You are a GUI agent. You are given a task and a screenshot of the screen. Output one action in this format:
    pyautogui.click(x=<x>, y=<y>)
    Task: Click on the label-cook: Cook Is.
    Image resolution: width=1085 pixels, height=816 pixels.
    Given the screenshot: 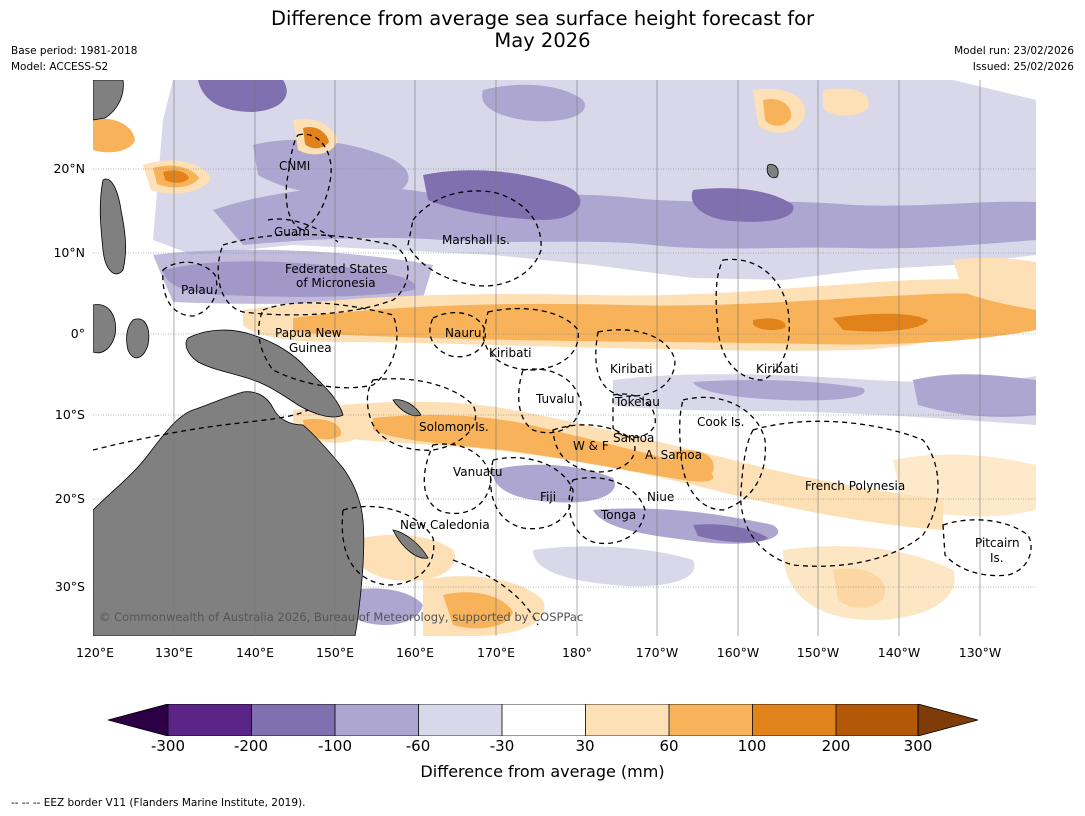 What is the action you would take?
    pyautogui.click(x=720, y=422)
    